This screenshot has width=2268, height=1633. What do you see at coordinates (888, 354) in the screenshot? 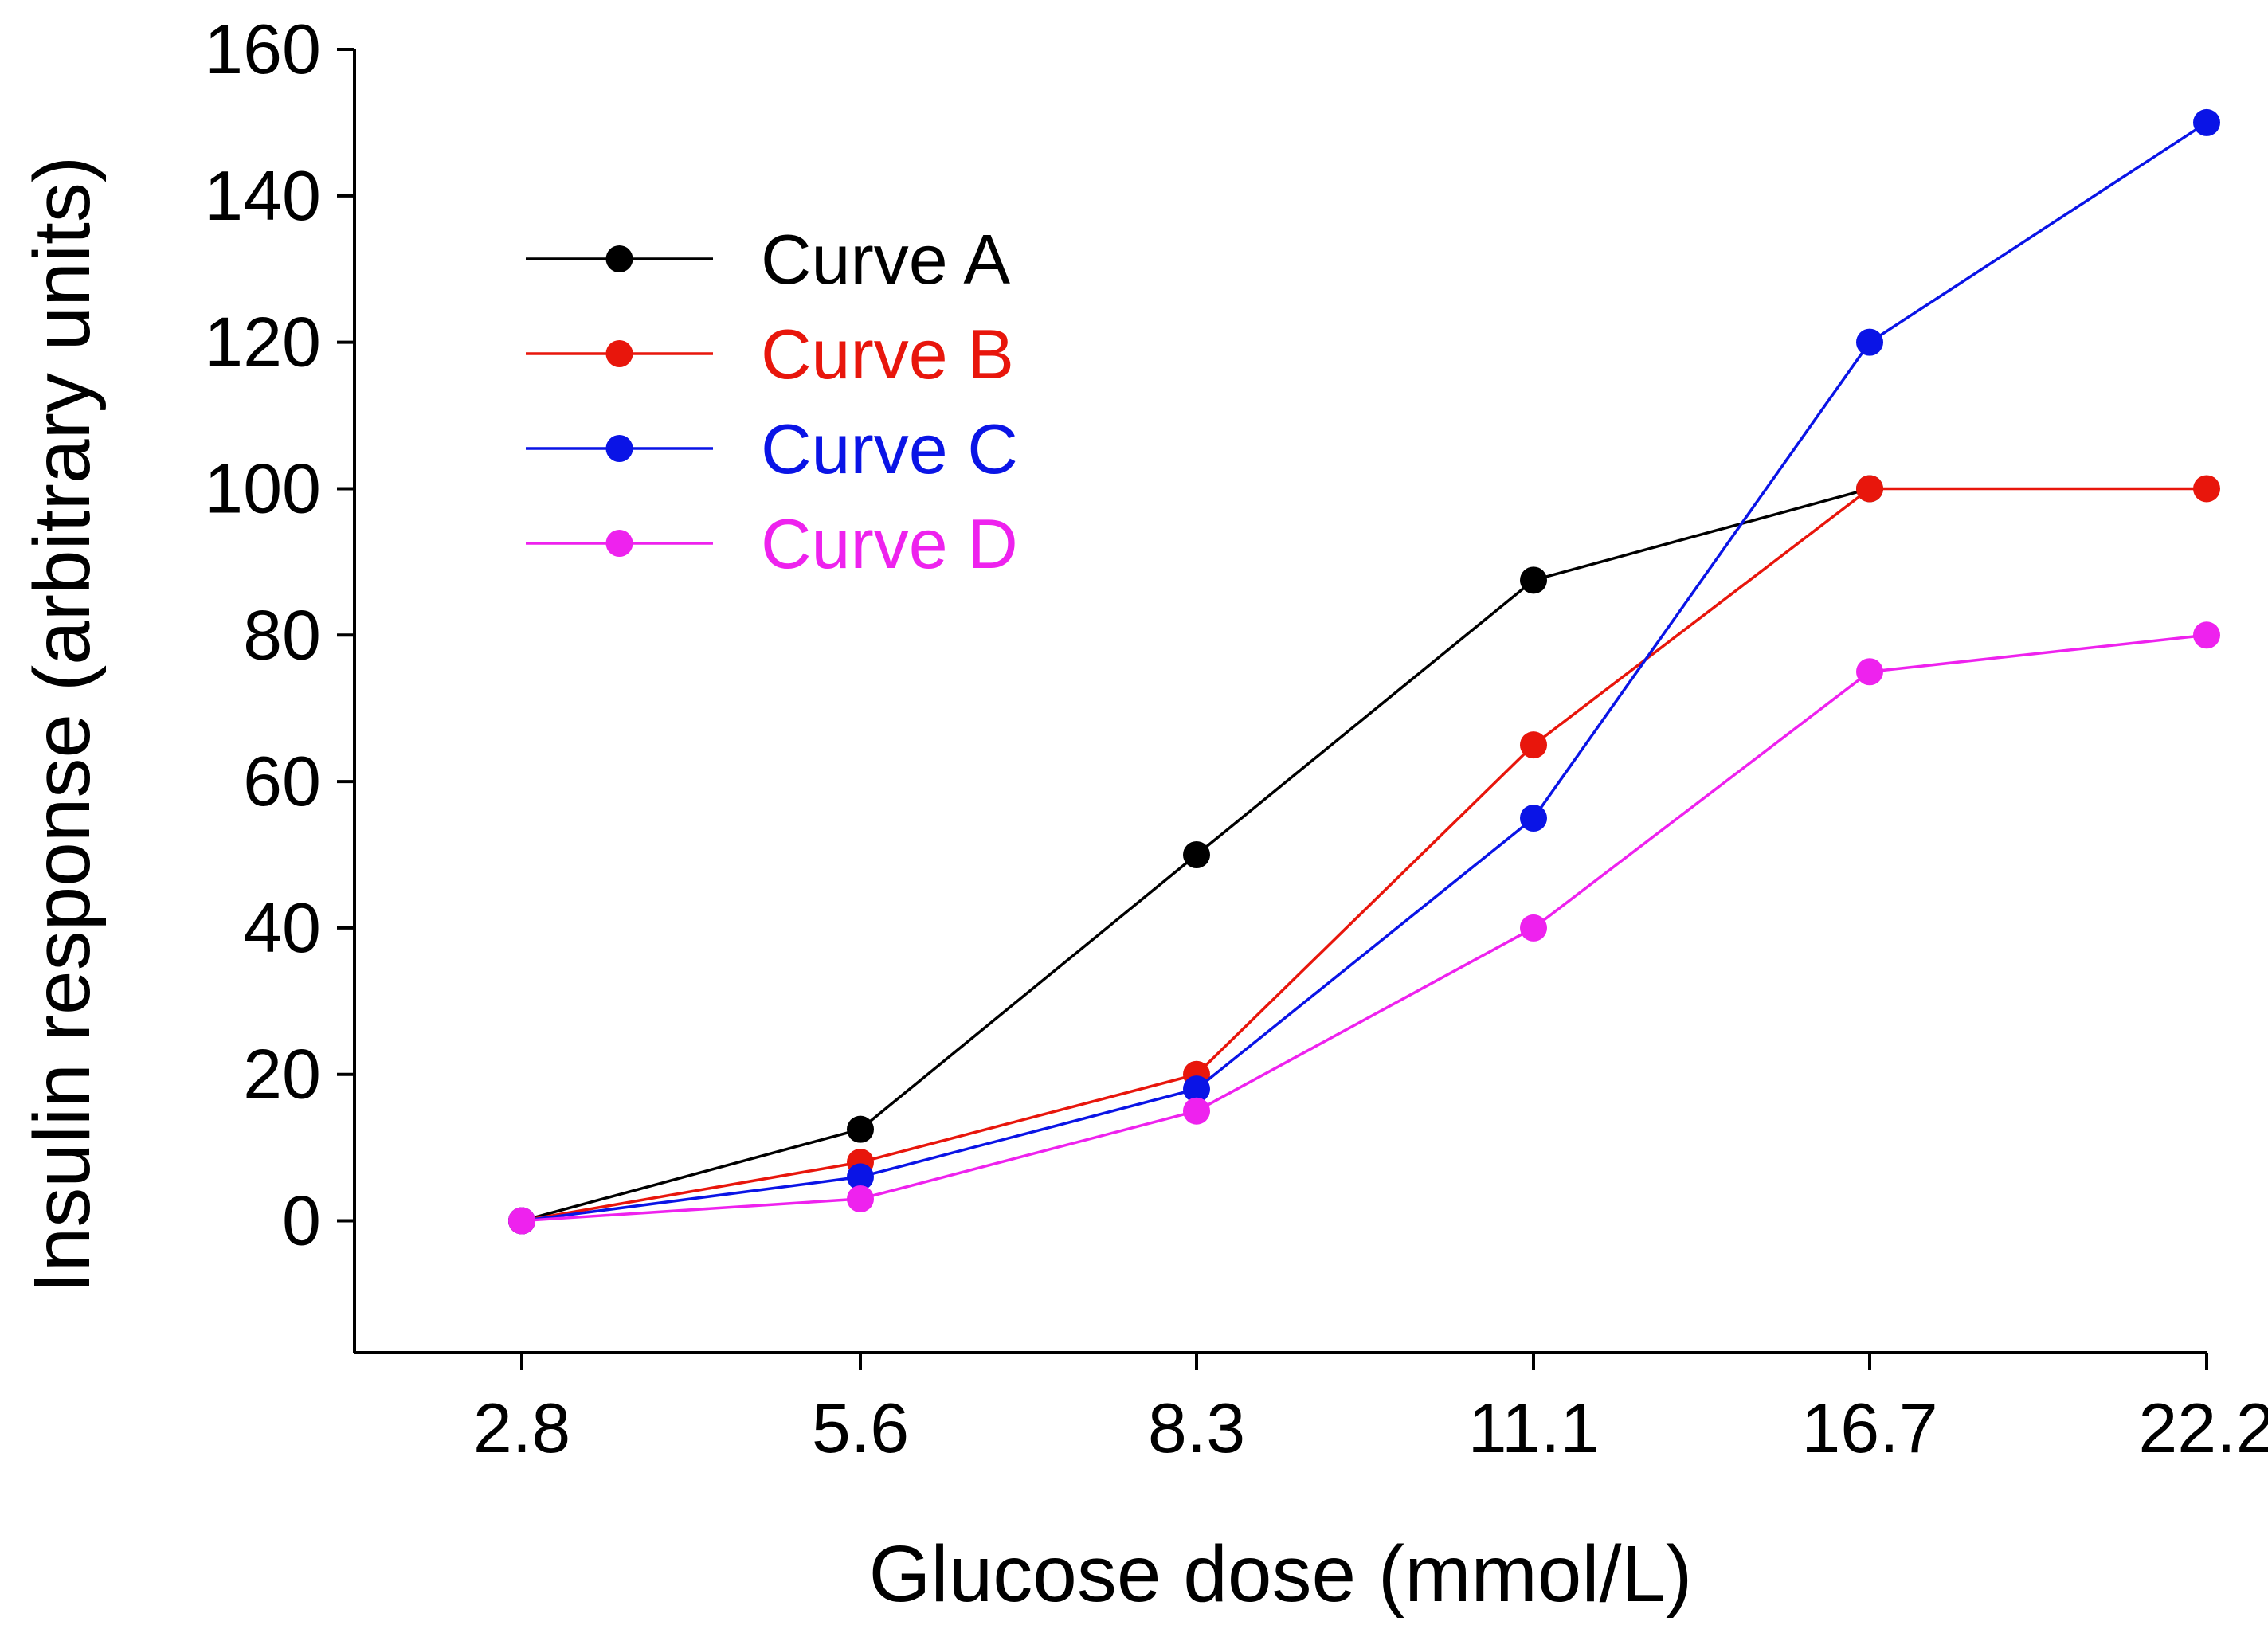
I see `legend-label: Curve B` at bounding box center [888, 354].